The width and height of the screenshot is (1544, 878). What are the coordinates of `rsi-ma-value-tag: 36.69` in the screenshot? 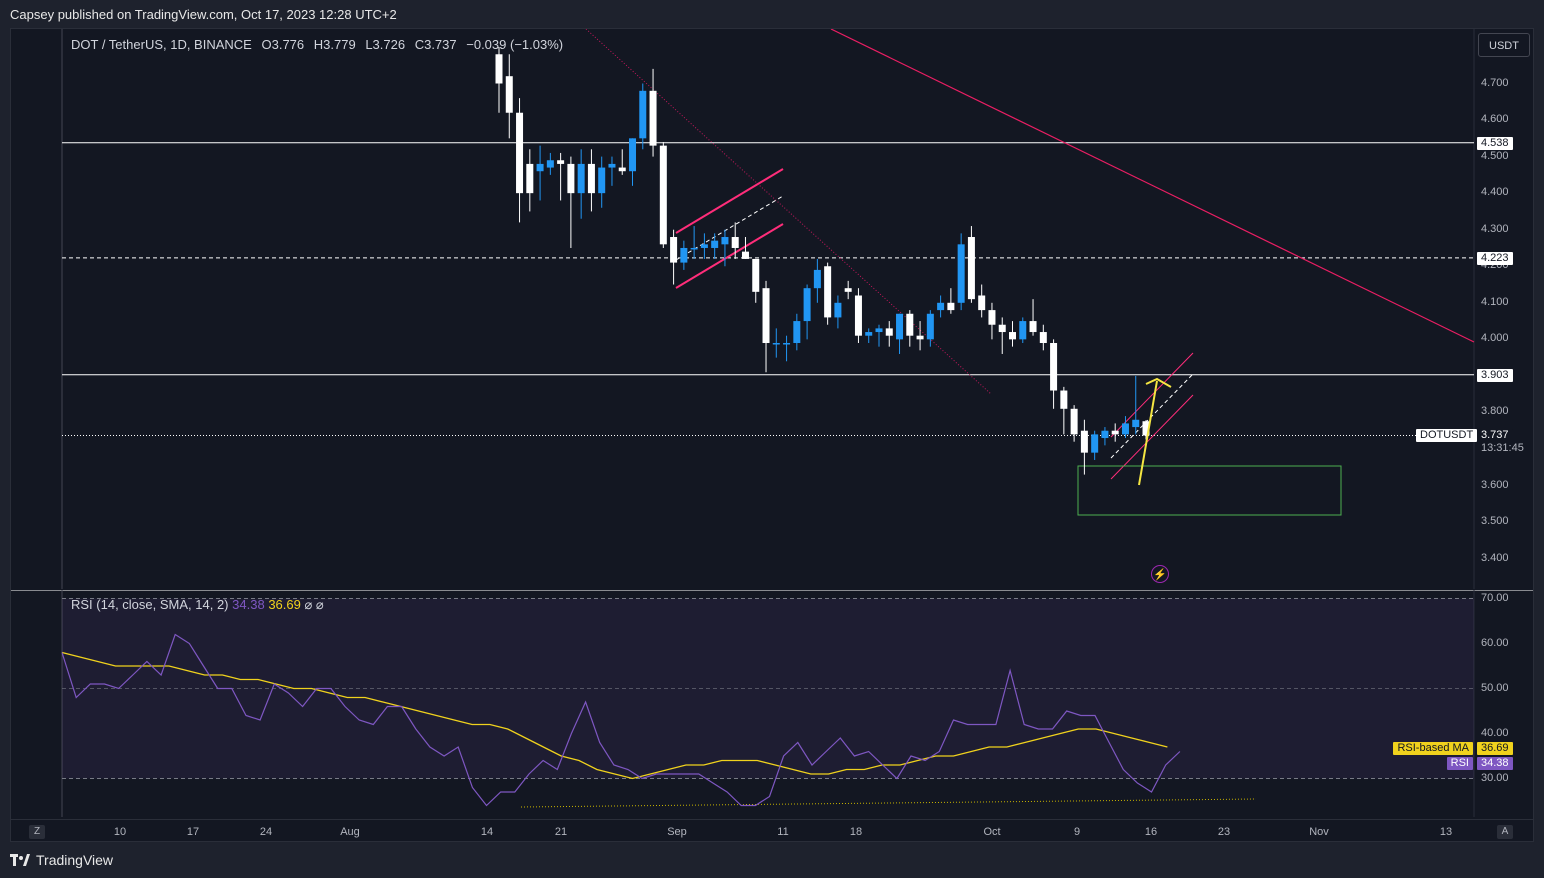 It's located at (1495, 749).